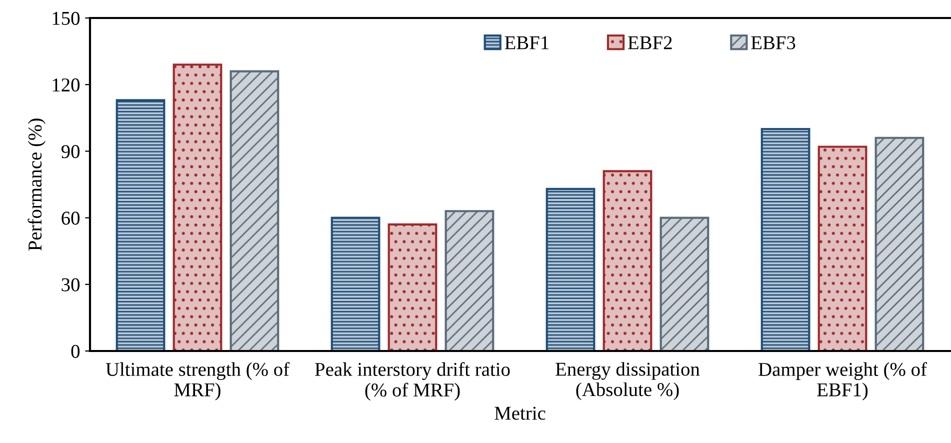 The height and width of the screenshot is (443, 951). I want to click on x-axis-title: Metric, so click(520, 413).